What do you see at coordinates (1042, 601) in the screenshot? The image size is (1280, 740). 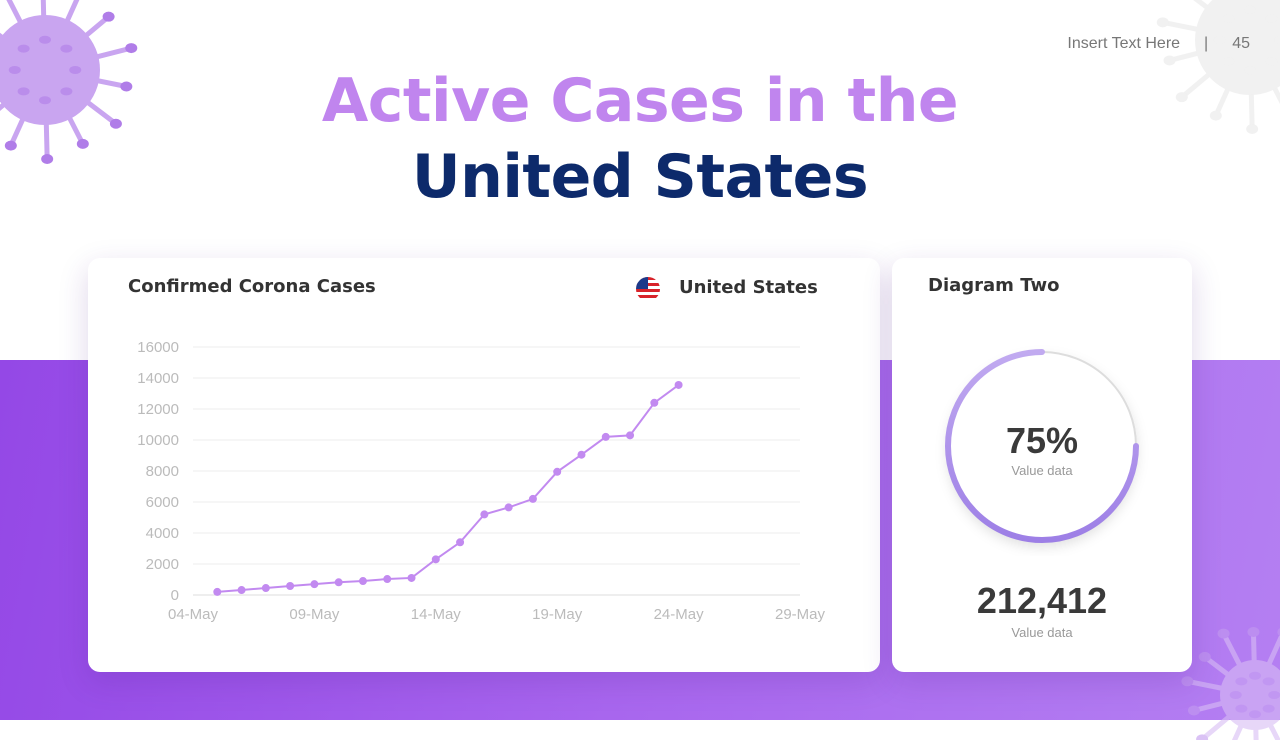 I see `total-value: 212,412` at bounding box center [1042, 601].